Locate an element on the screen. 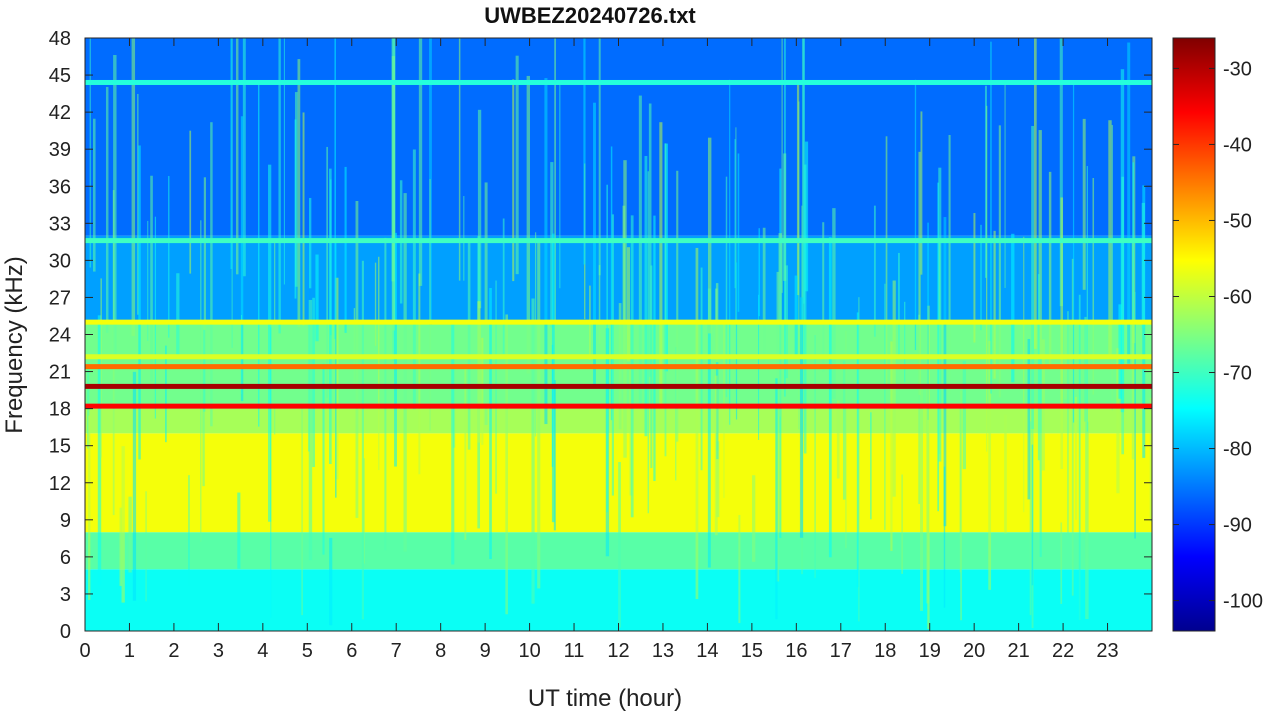  y-tick-label: 15 is located at coordinates (60, 447).